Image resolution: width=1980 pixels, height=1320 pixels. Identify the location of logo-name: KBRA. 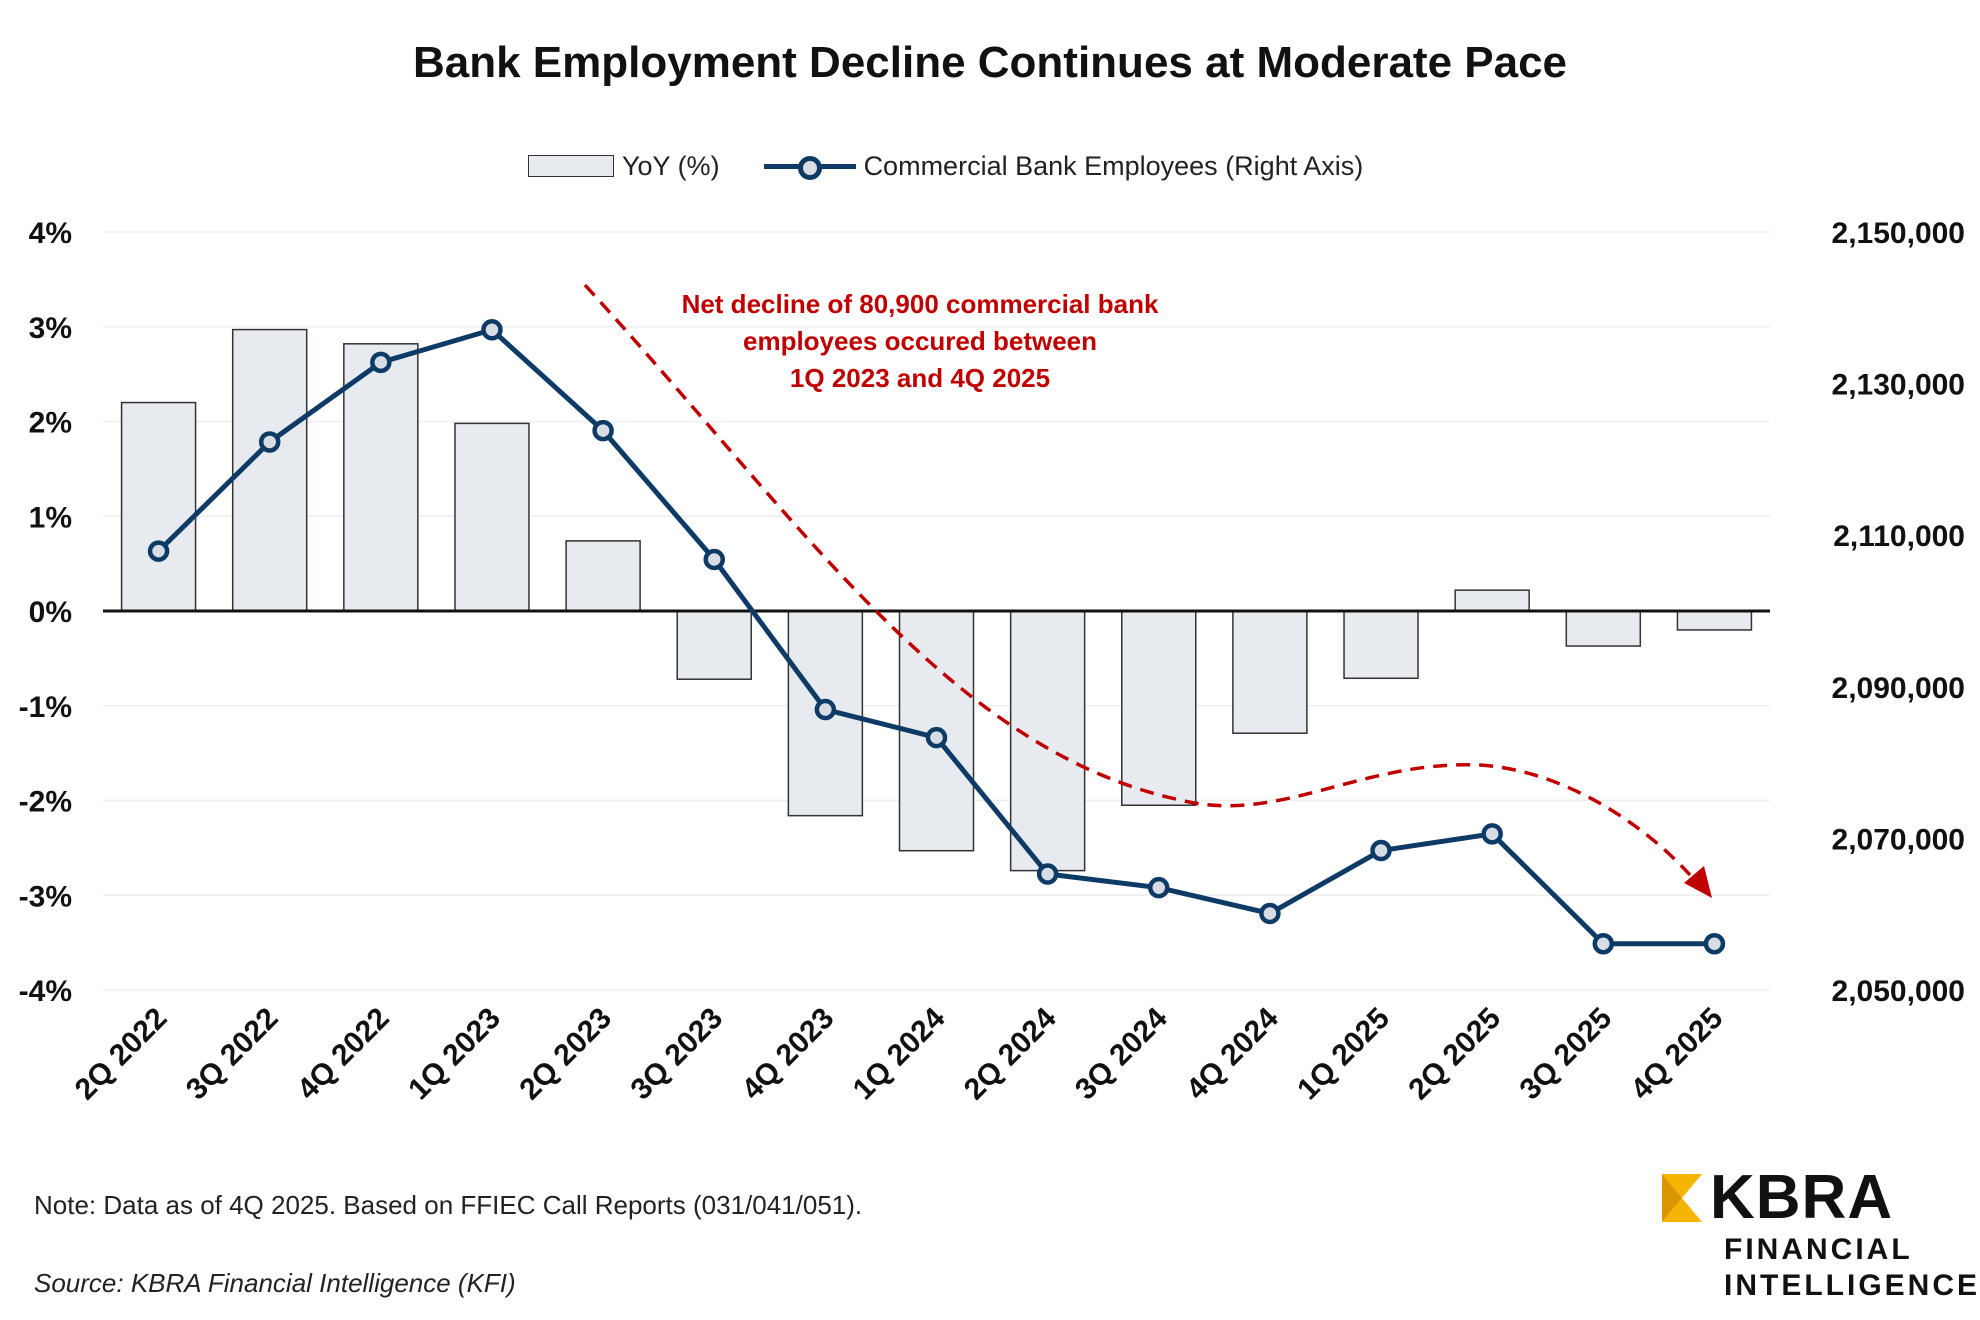
(1802, 1197).